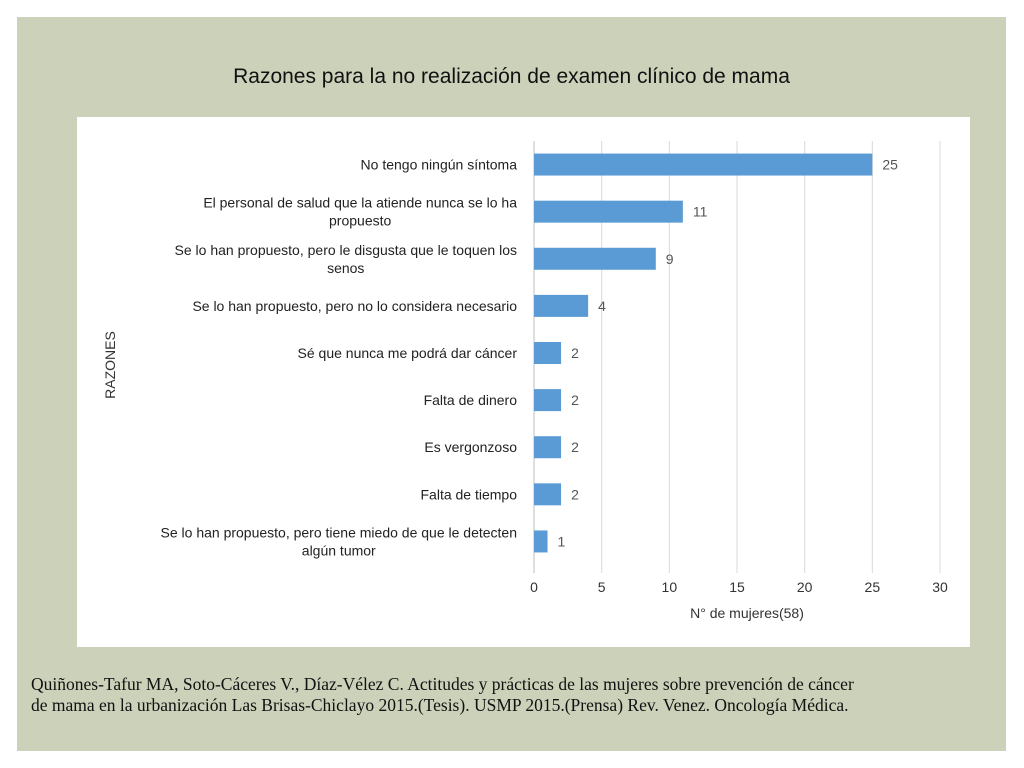 This screenshot has width=1024, height=768. Describe the element at coordinates (670, 587) in the screenshot. I see `x-tick-label-10: 10` at that location.